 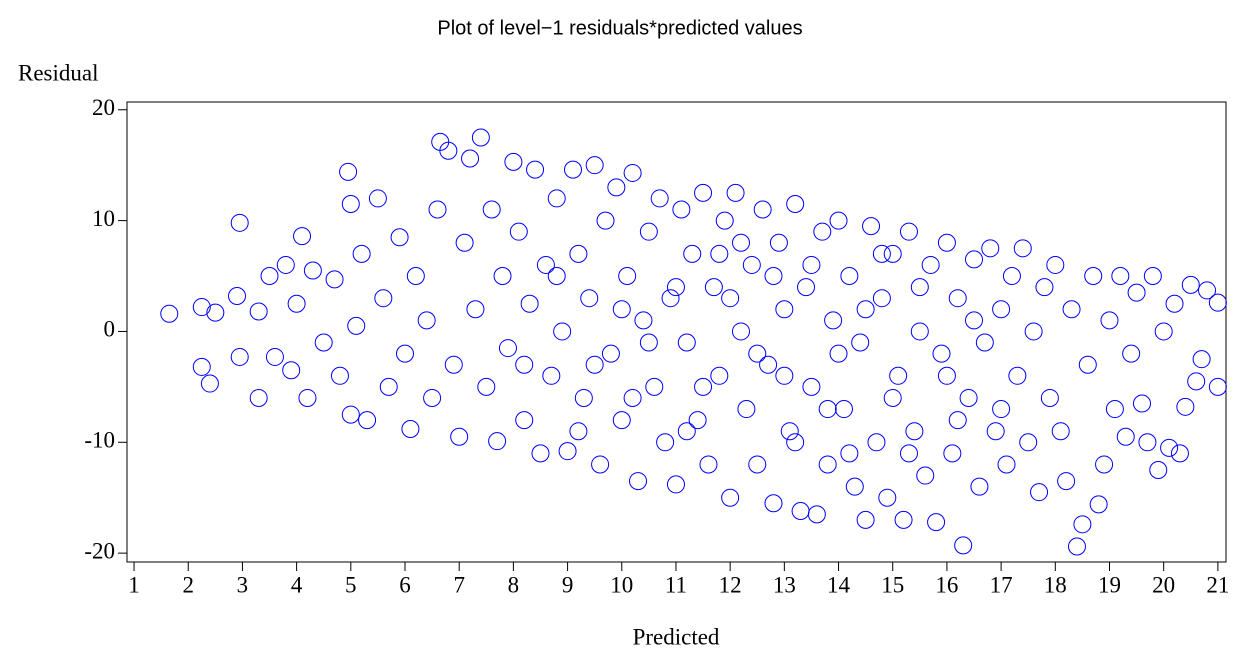 I want to click on y-axis-label: Residual, so click(x=58, y=72).